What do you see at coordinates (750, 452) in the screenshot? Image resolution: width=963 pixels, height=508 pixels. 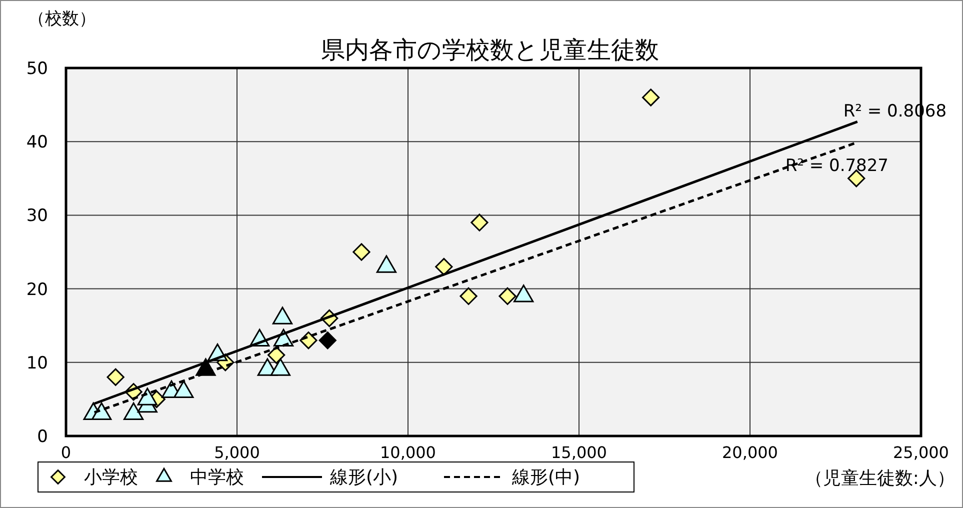 I see `x-tick-label: 20,000` at bounding box center [750, 452].